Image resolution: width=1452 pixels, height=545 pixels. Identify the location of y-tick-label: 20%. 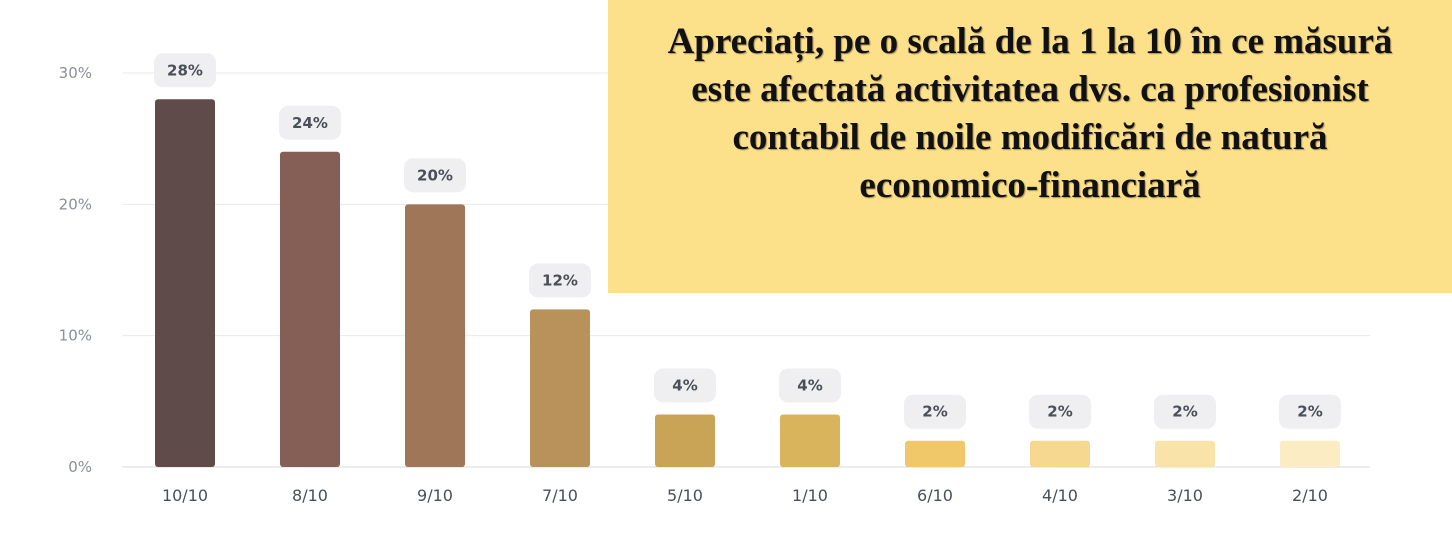
(75, 204).